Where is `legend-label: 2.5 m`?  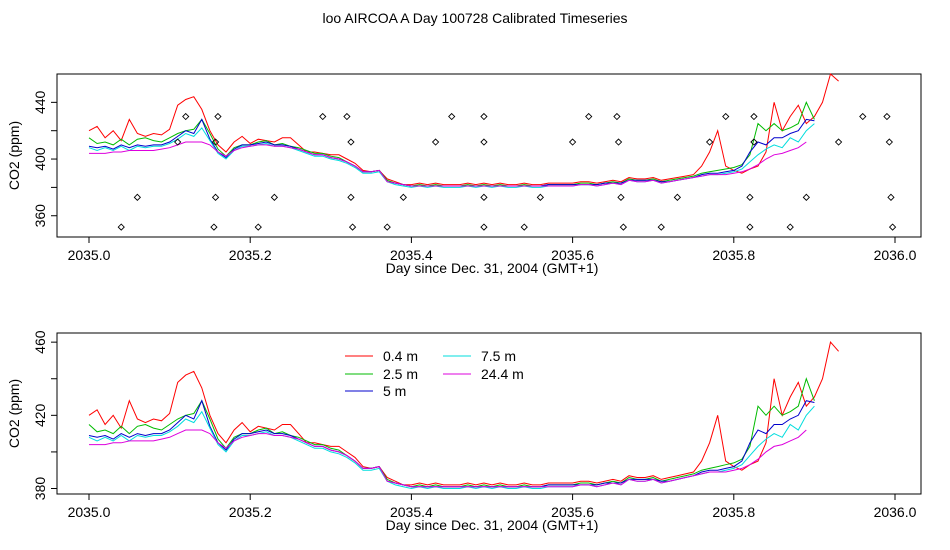 legend-label: 2.5 m is located at coordinates (400, 374).